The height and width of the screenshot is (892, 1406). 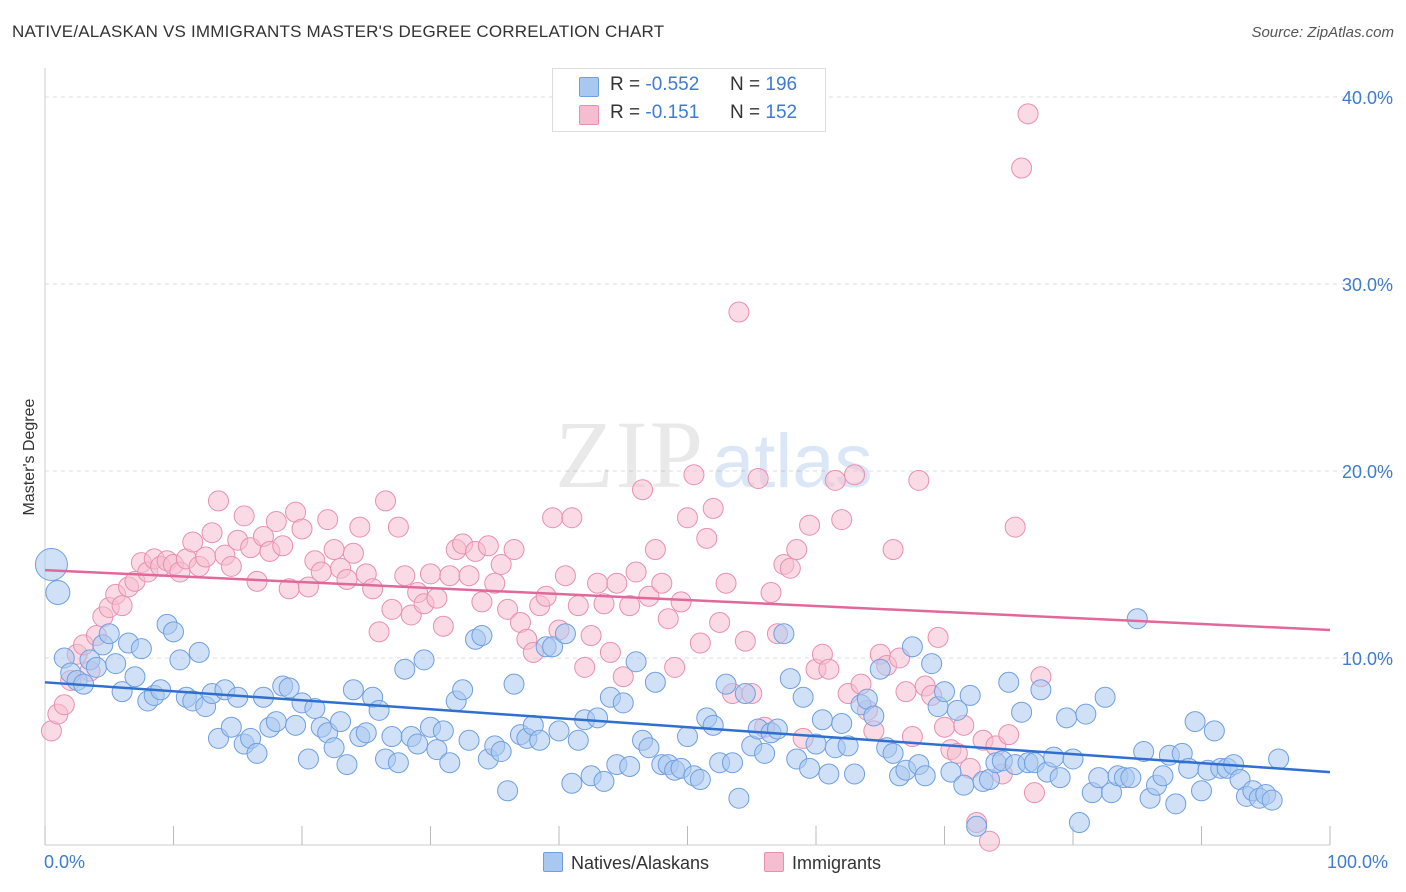 What do you see at coordinates (672, 112) in the screenshot?
I see `legend-r-value: -0.151` at bounding box center [672, 112].